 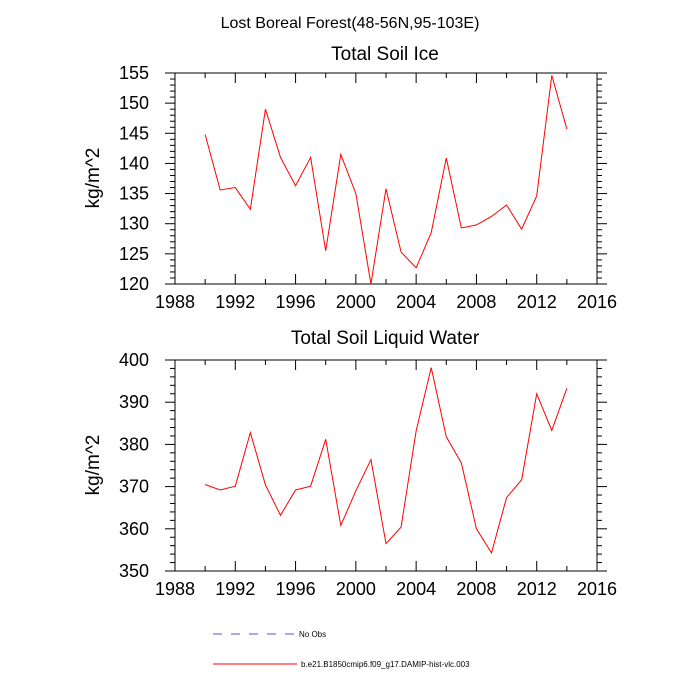 I want to click on y-tick-label: 120, so click(x=134, y=284).